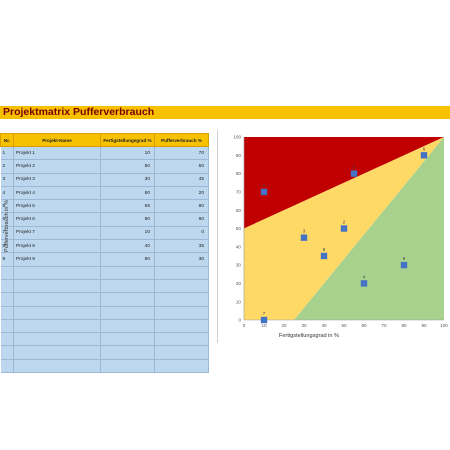  I want to click on header-pufferverbrauch: Pufferverbrauch %, so click(181, 140).